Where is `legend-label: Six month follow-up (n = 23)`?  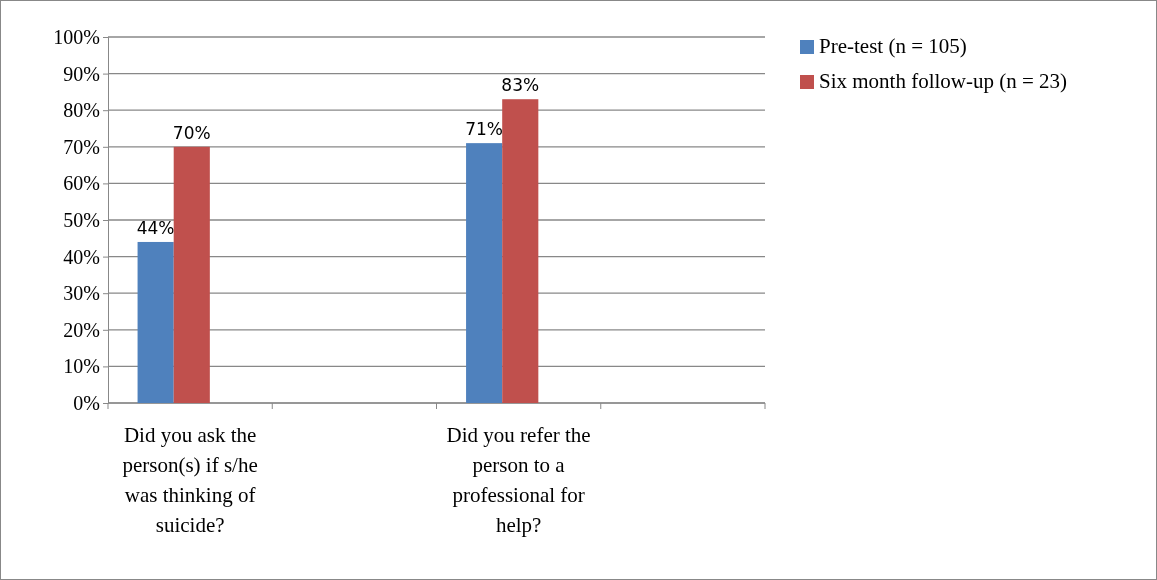
legend-label: Six month follow-up (n = 23) is located at coordinates (943, 81).